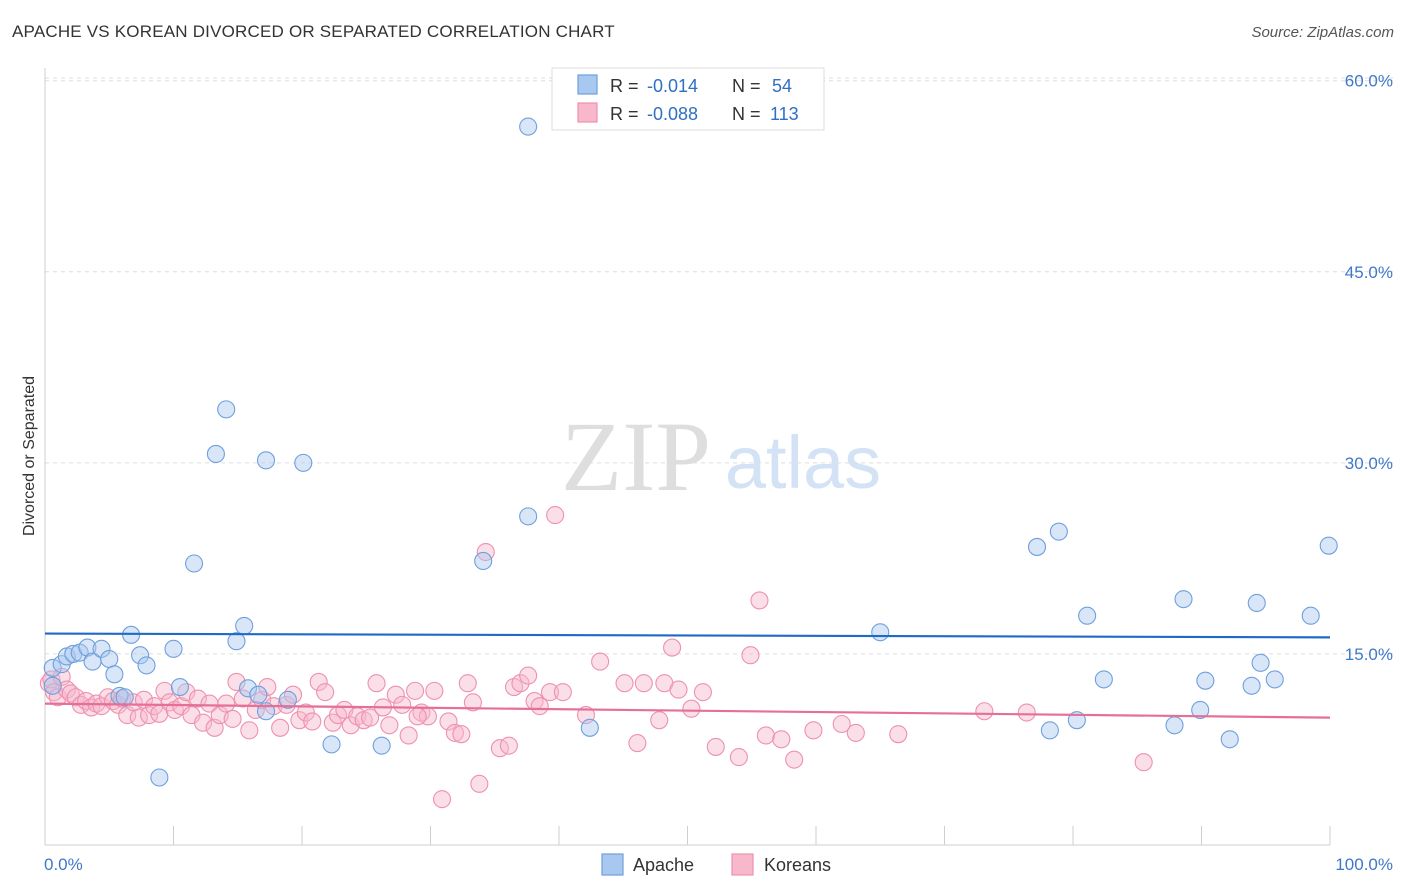 The width and height of the screenshot is (1406, 892). I want to click on apache-r-value: -0.014, so click(672, 86).